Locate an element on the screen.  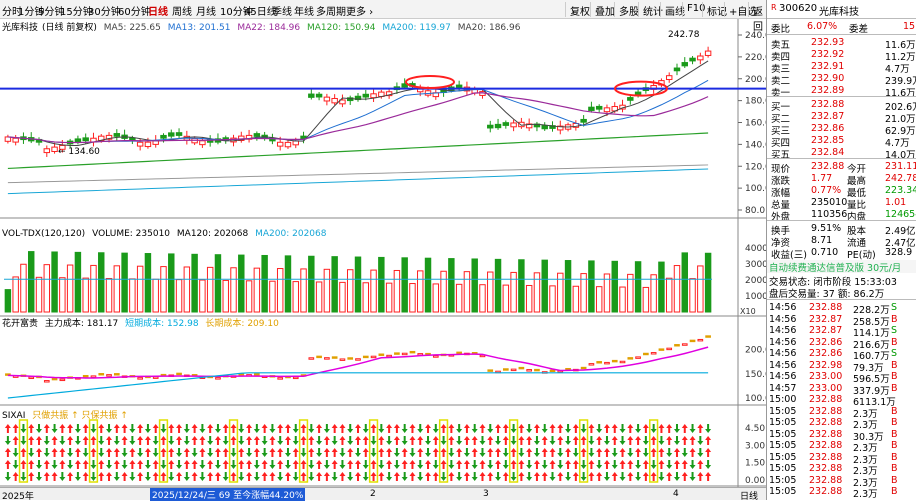
period-tab-5: 60分钟 is located at coordinates (134, 12).